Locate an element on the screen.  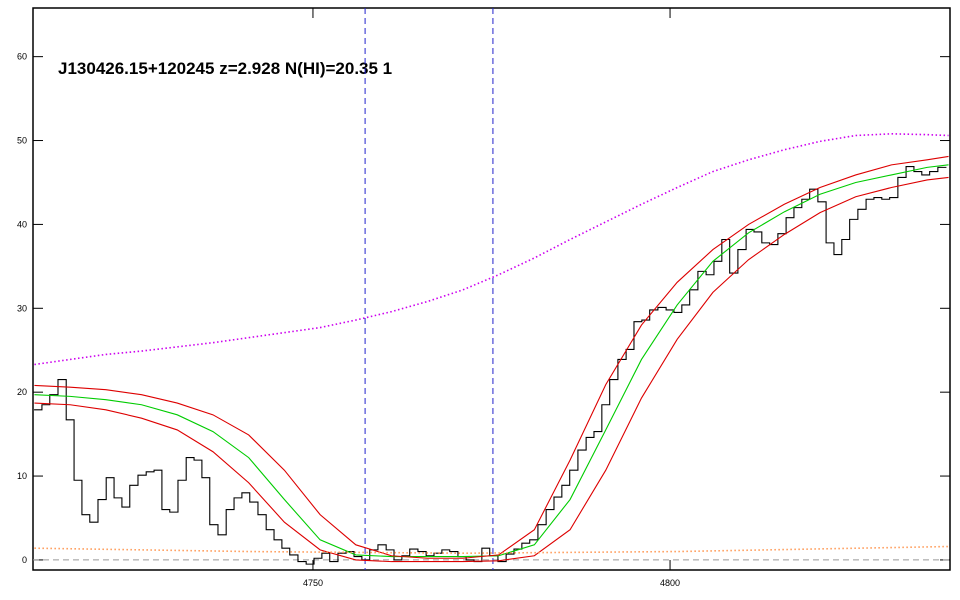
x-tick-label: 4750 is located at coordinates (313, 583).